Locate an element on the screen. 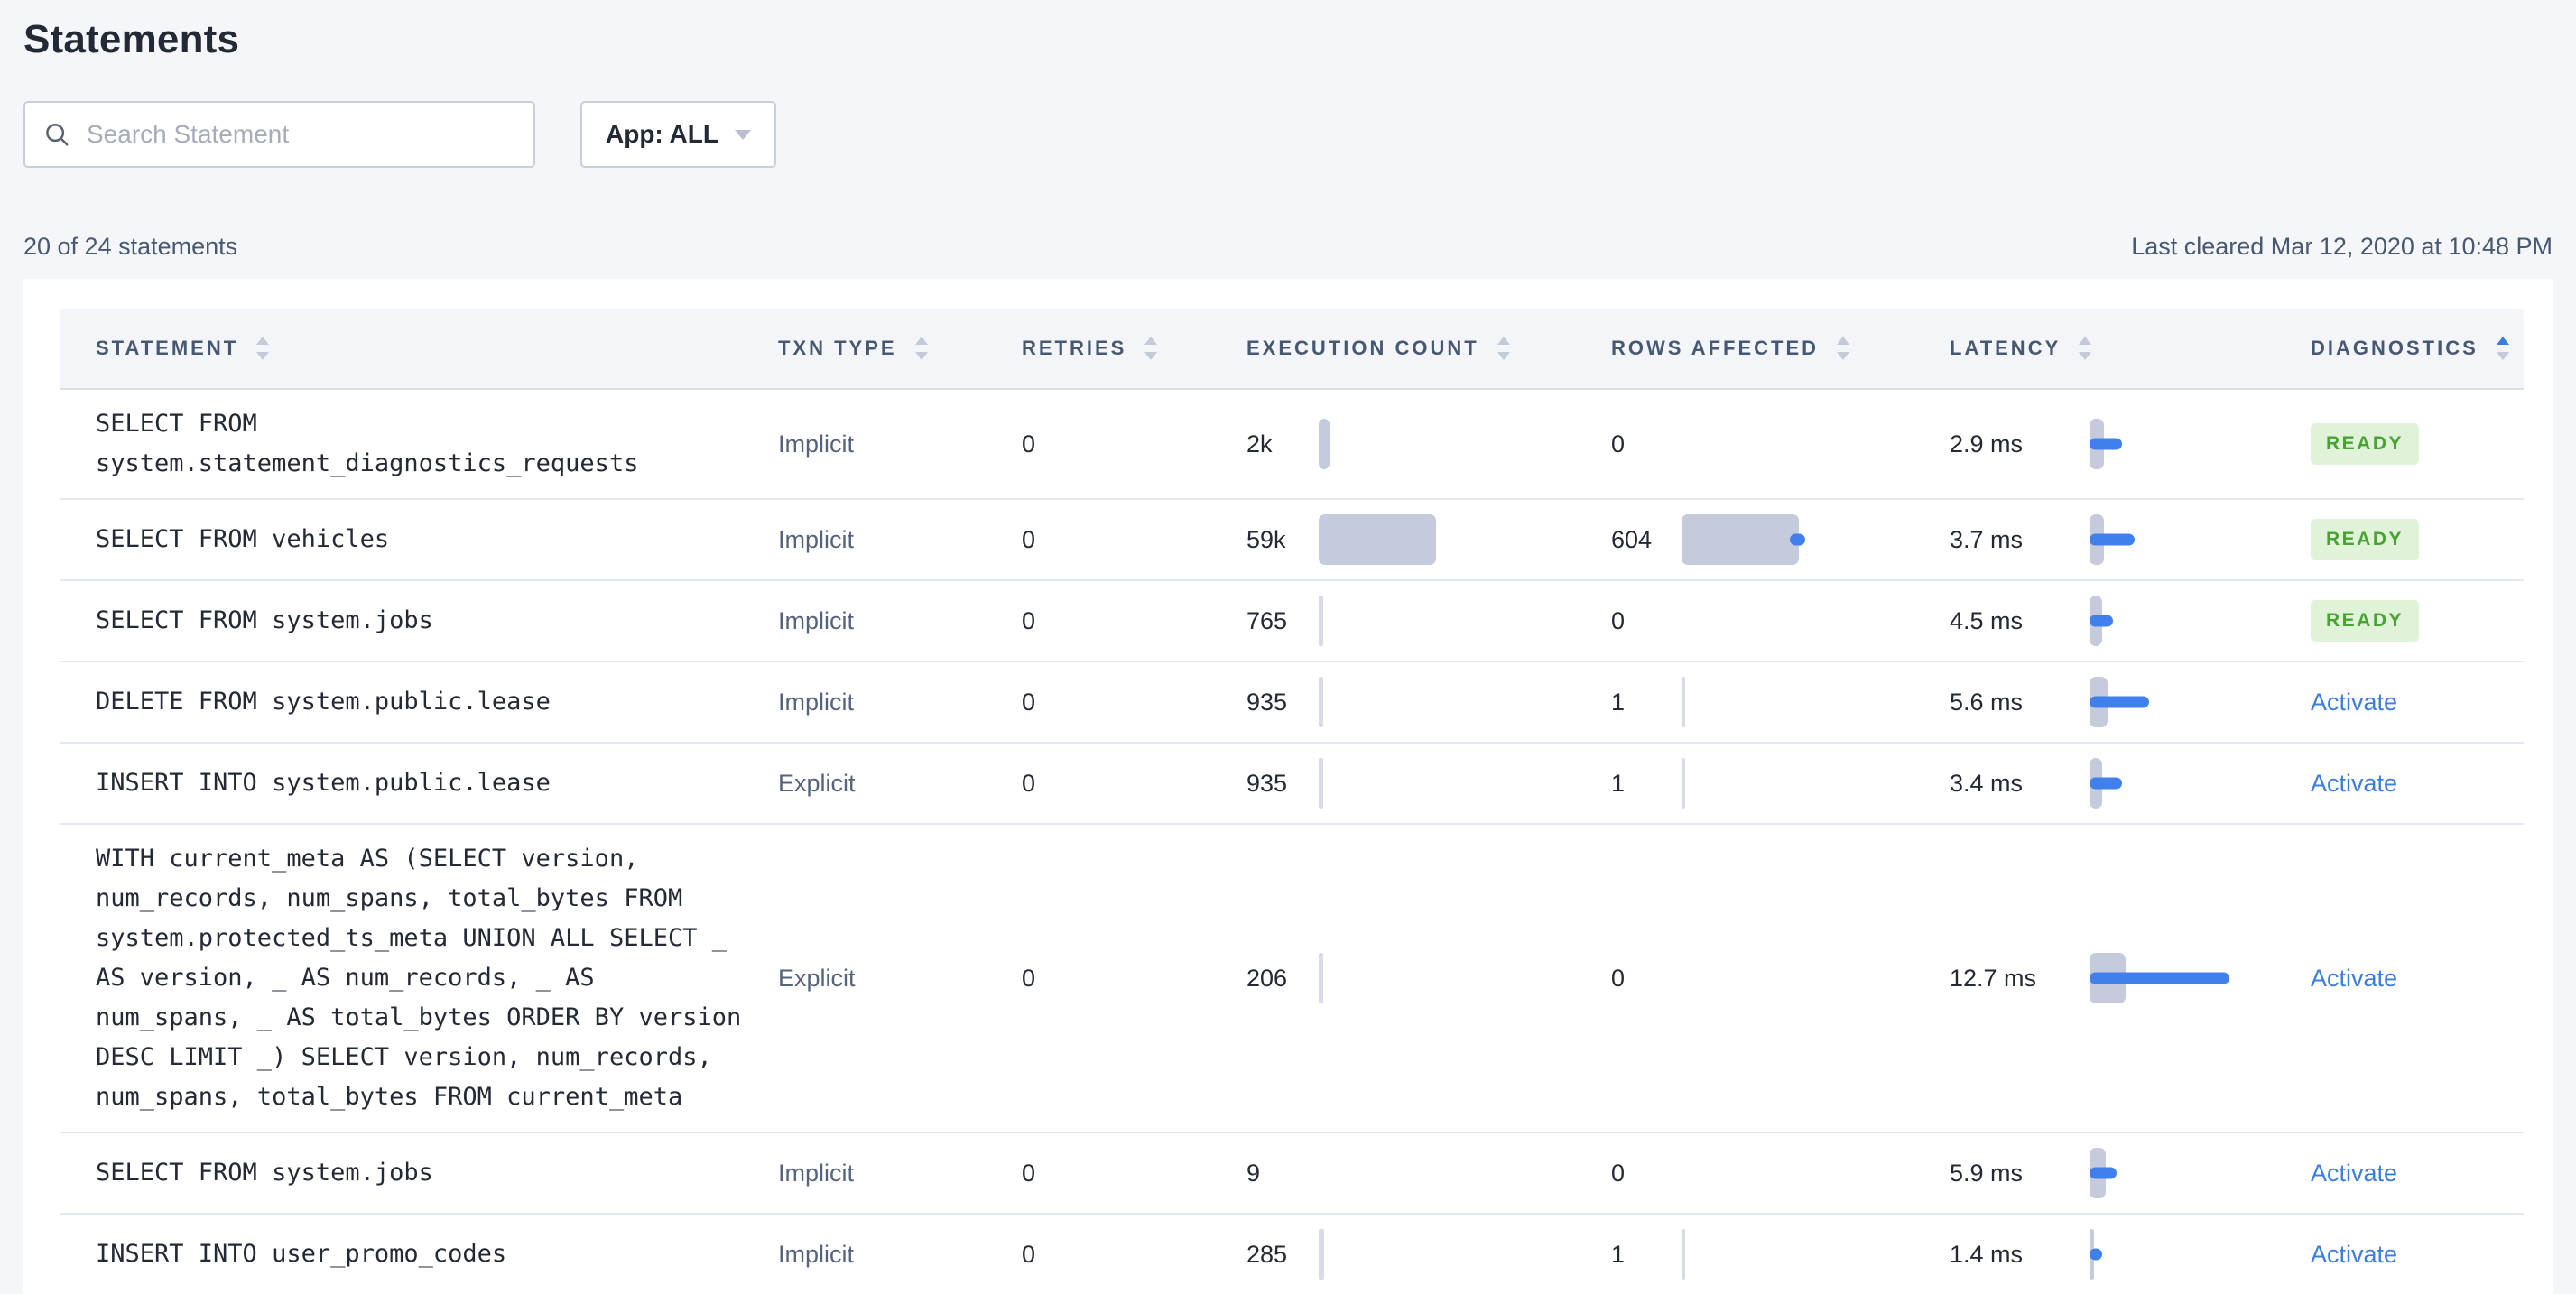 This screenshot has width=2576, height=1294. column-header-execution-count: EXECUTION COUNT is located at coordinates (1429, 348).